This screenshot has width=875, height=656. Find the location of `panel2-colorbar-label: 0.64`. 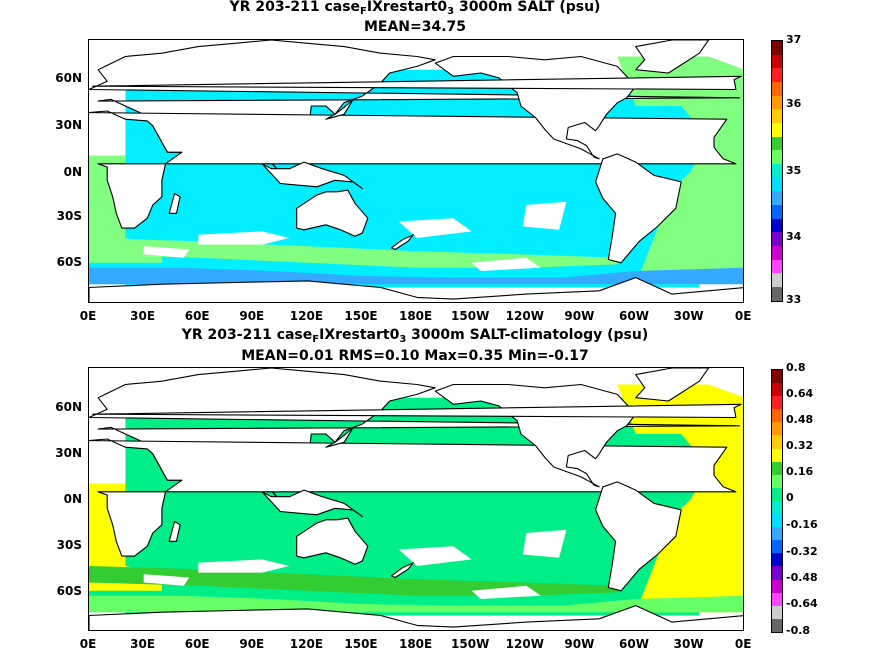

panel2-colorbar-label: 0.64 is located at coordinates (800, 393).